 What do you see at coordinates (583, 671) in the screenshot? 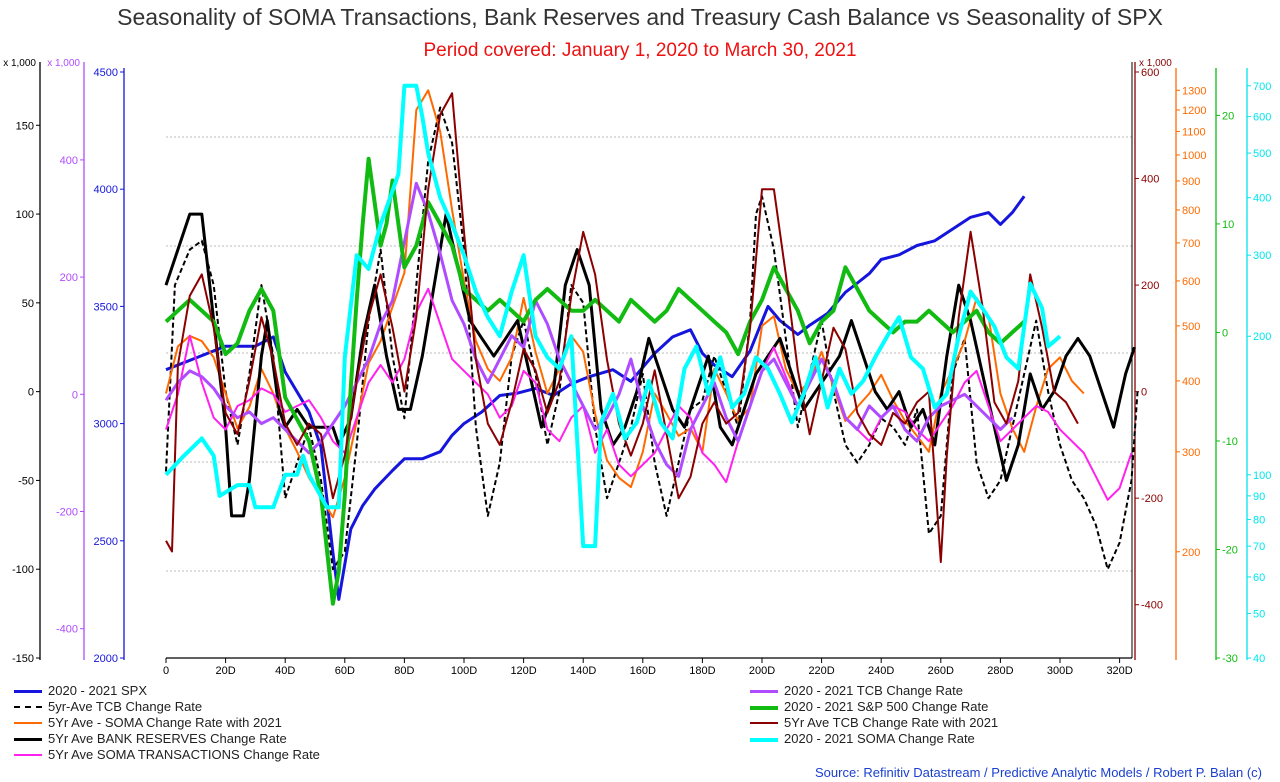
I see `x-tick-label: 140D` at bounding box center [583, 671].